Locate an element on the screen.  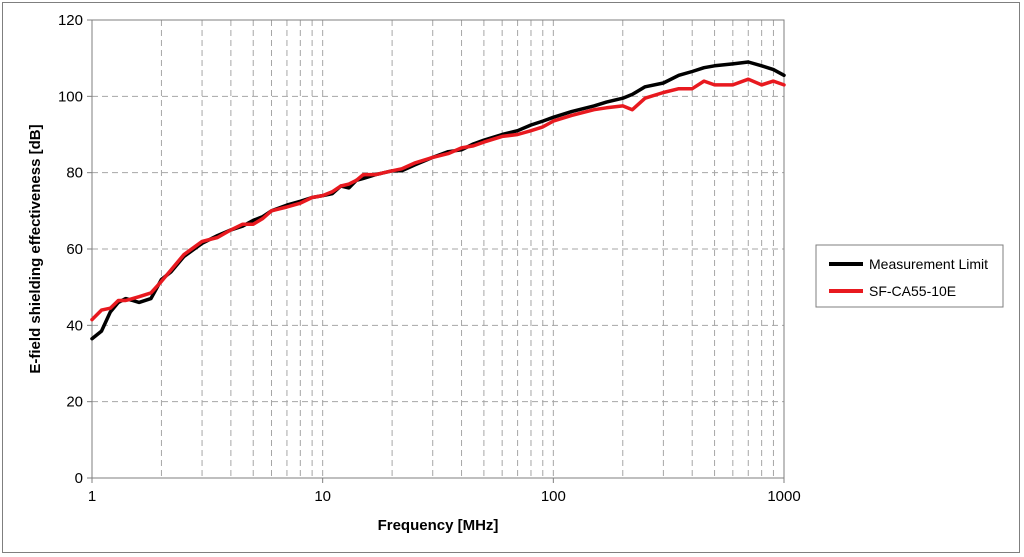
legend: Measurement Limit SF-CA55-10E is located at coordinates (909, 276).